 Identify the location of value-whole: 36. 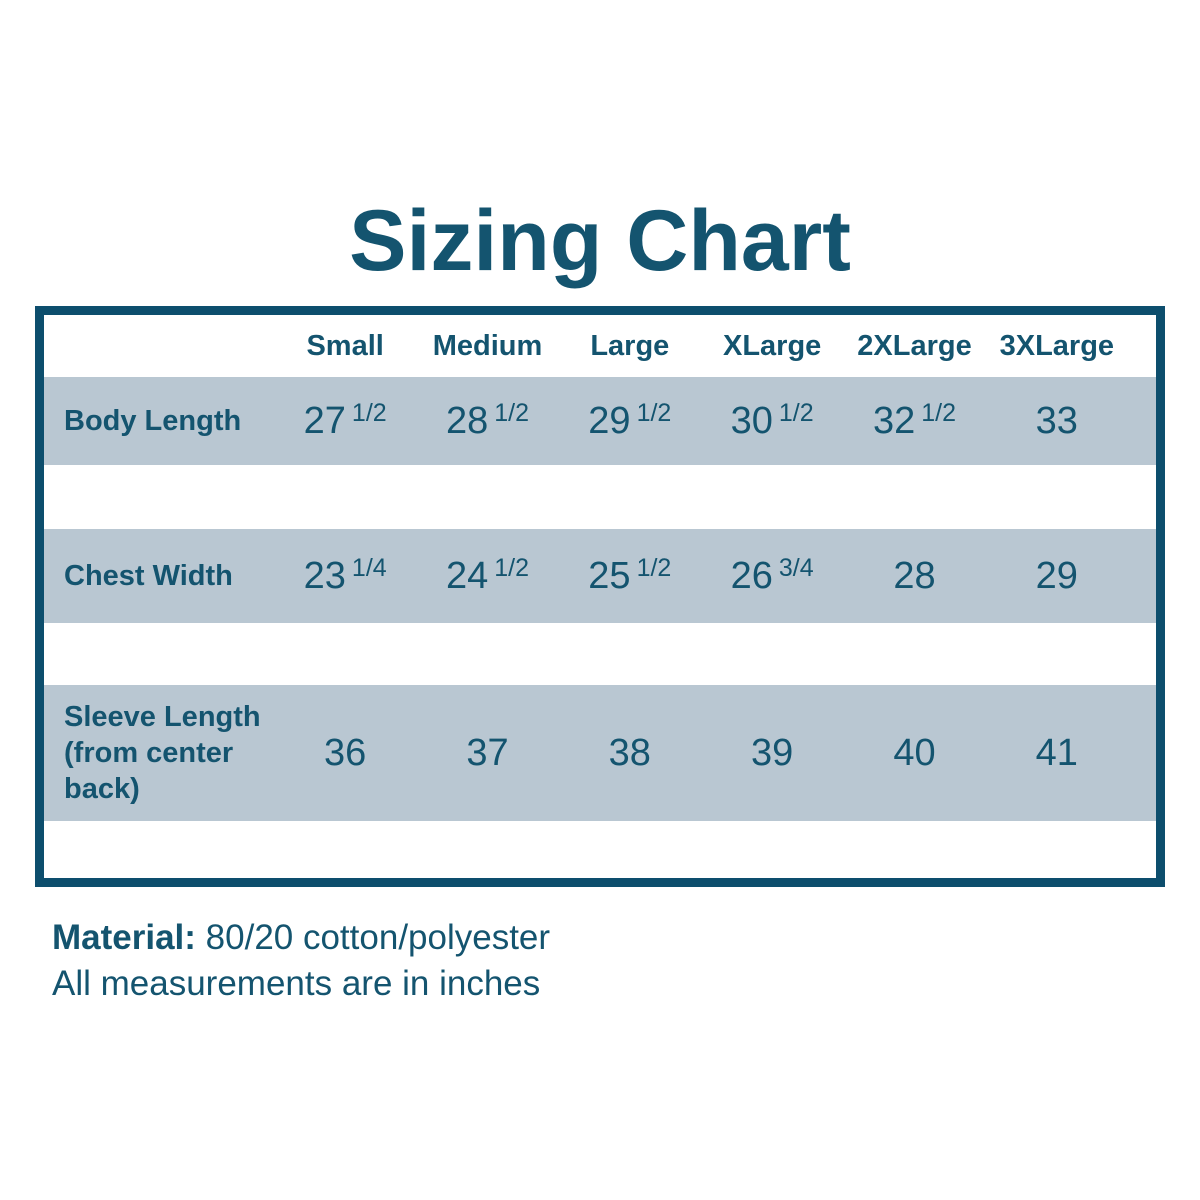
(345, 752).